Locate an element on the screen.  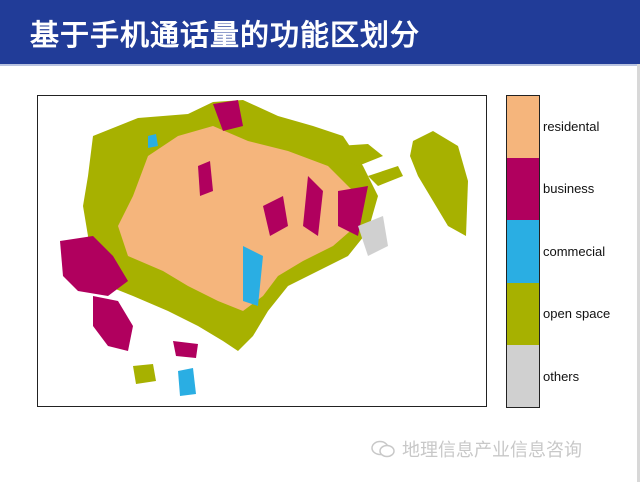
legend-colorbar is located at coordinates (523, 251).